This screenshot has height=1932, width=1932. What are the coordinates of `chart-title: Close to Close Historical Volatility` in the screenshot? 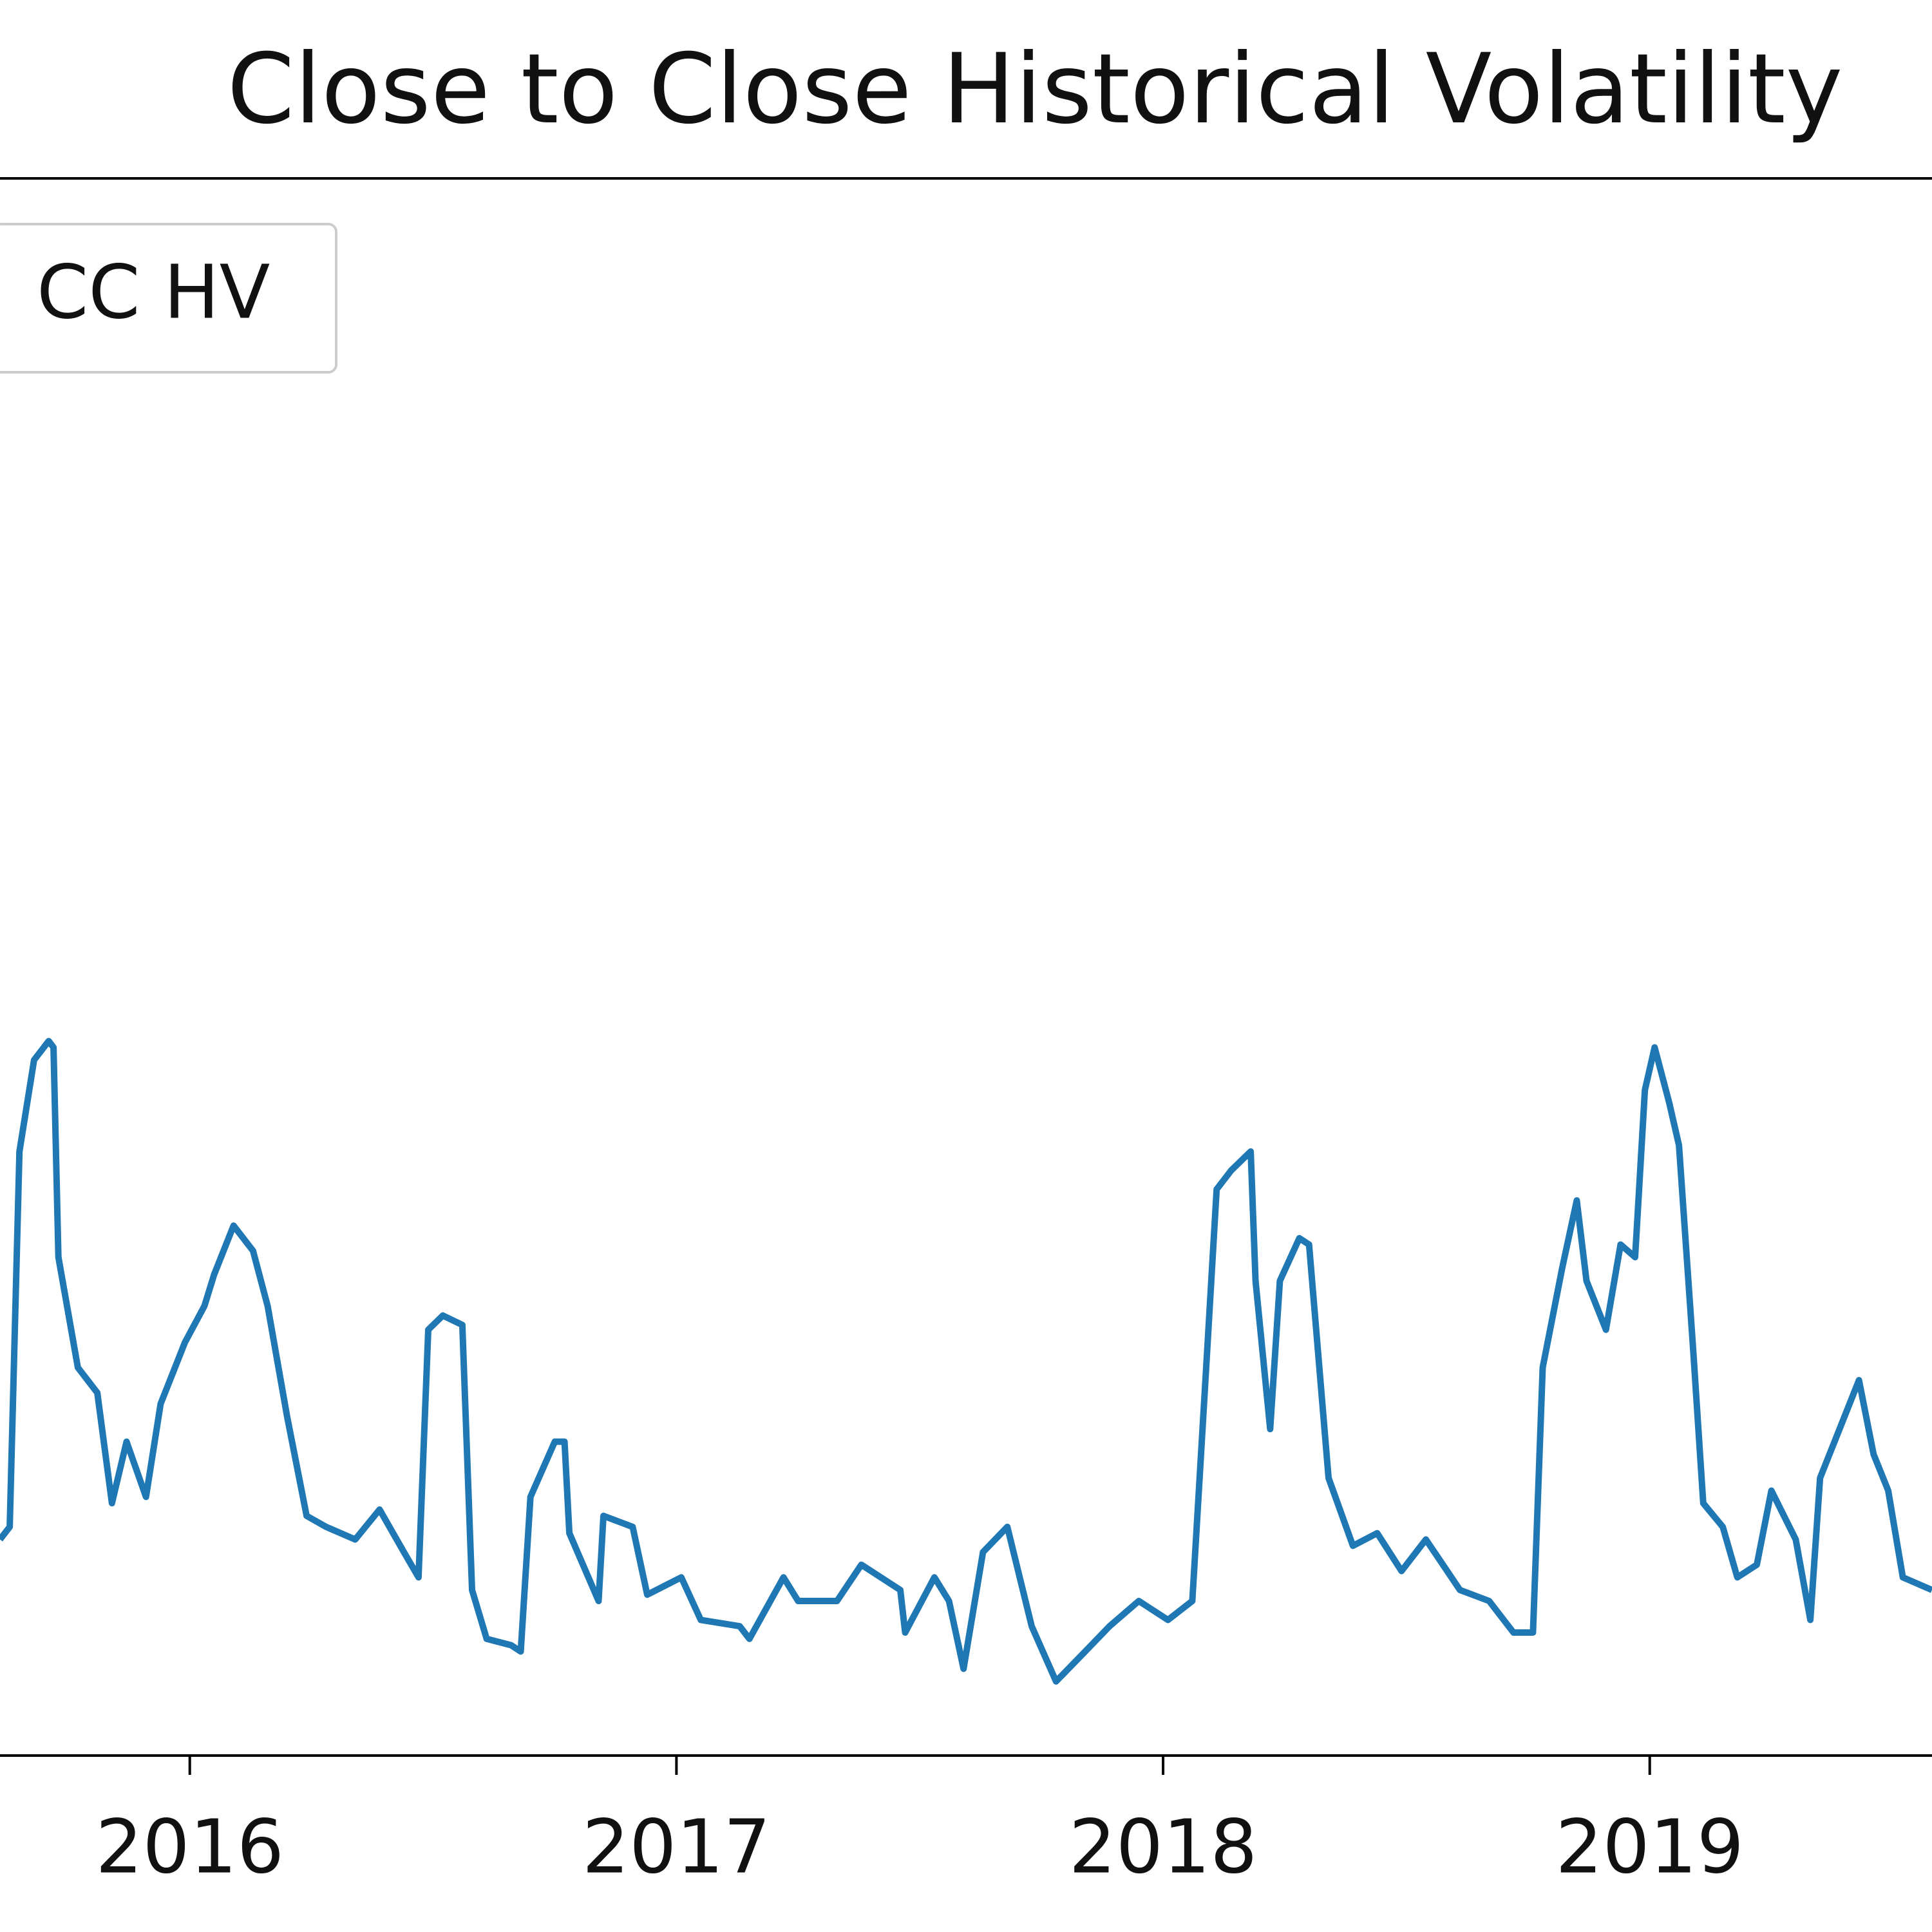 It's located at (1035, 89).